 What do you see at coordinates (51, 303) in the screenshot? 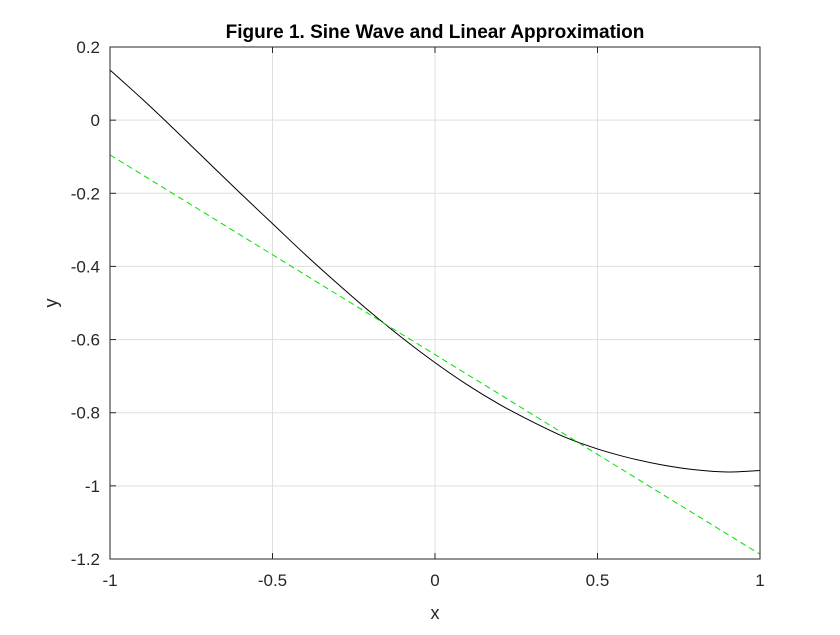
I see `y-axis-label: y` at bounding box center [51, 303].